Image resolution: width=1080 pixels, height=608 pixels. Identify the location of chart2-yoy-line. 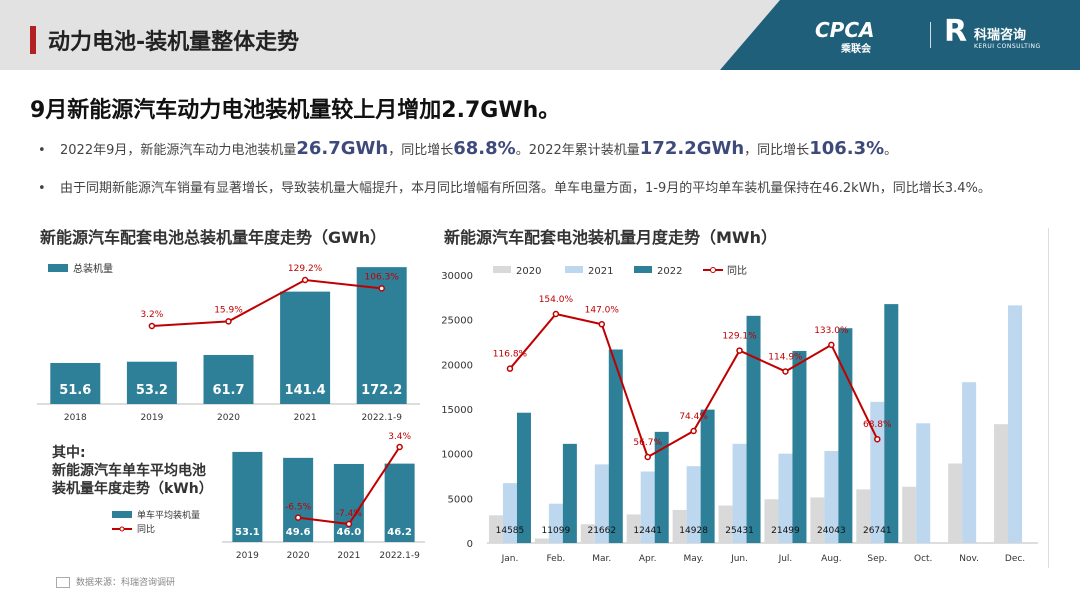
(349, 486).